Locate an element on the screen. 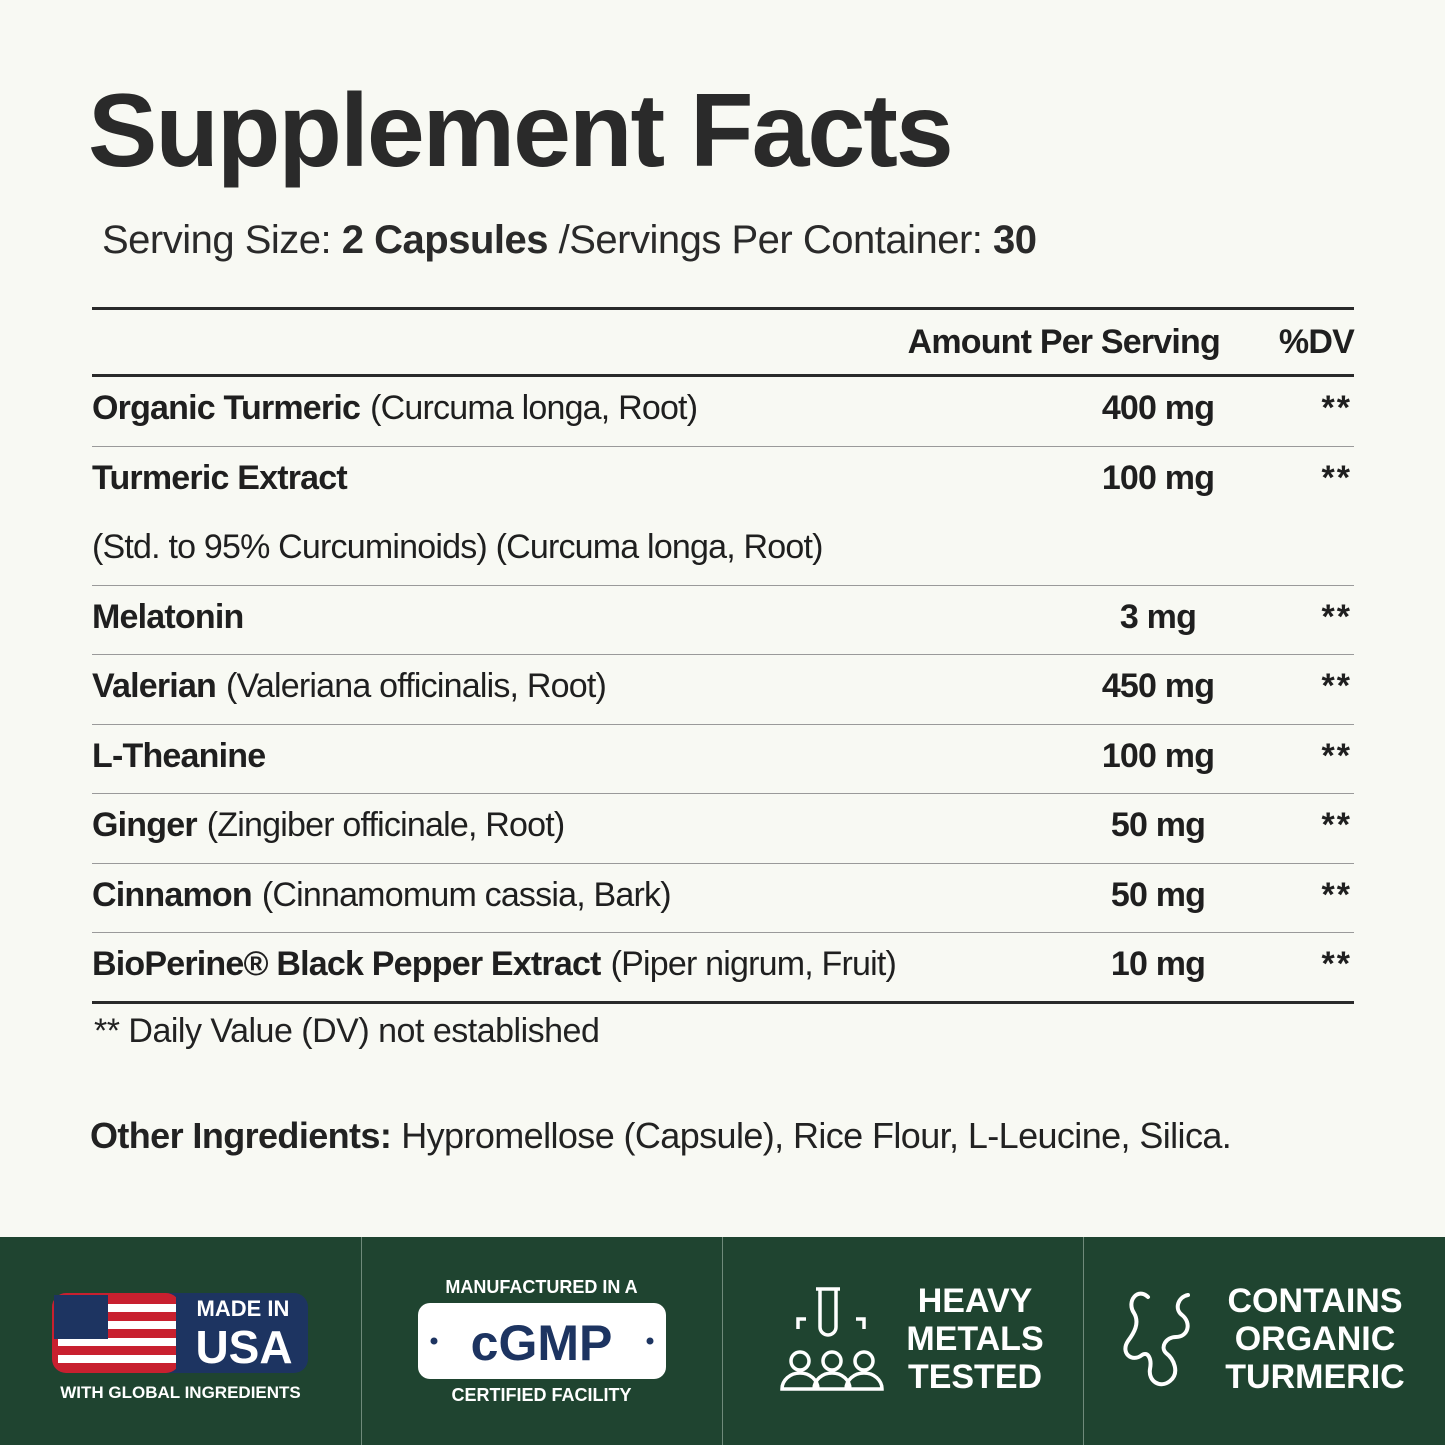  badge-icons is located at coordinates (621, 1339).